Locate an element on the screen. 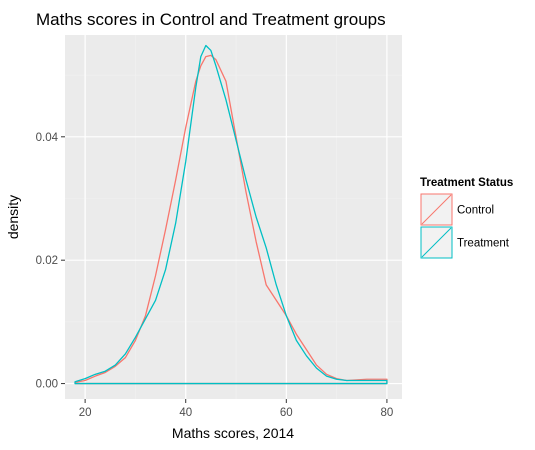 The height and width of the screenshot is (450, 535). y-tick-label: 0.02 is located at coordinates (47, 261).